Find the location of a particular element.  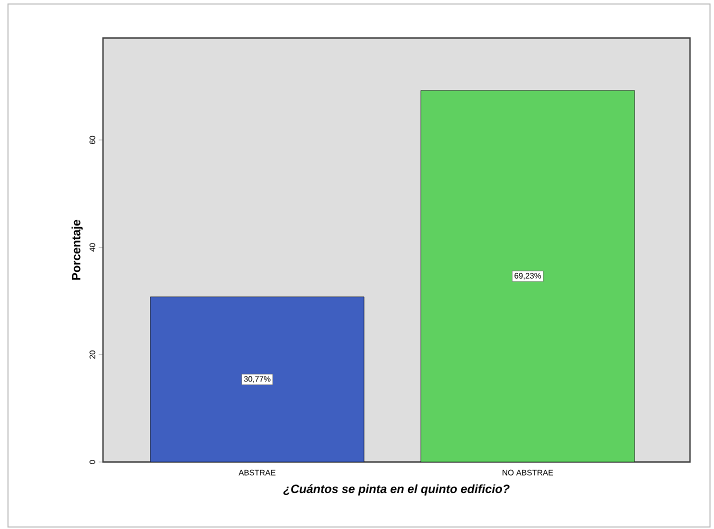

y-axis-title: Porcentaje is located at coordinates (77, 250).